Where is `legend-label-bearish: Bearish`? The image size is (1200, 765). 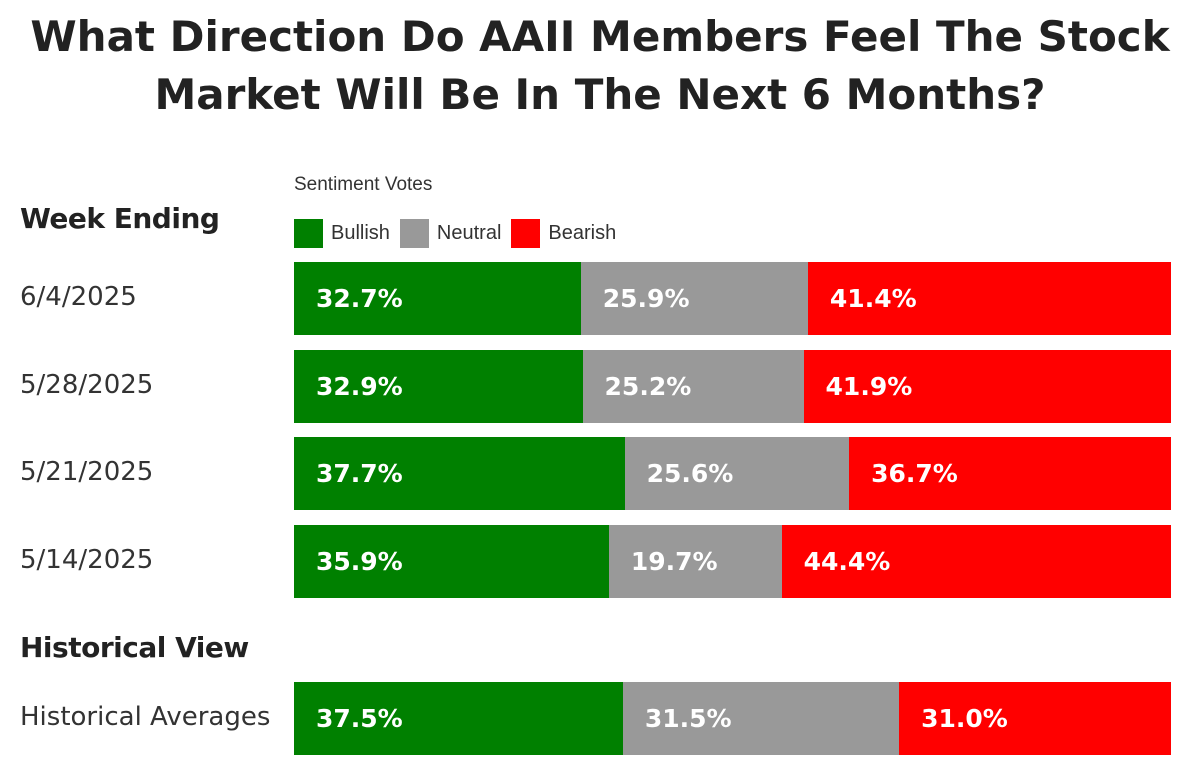
legend-label-bearish: Bearish is located at coordinates (582, 232).